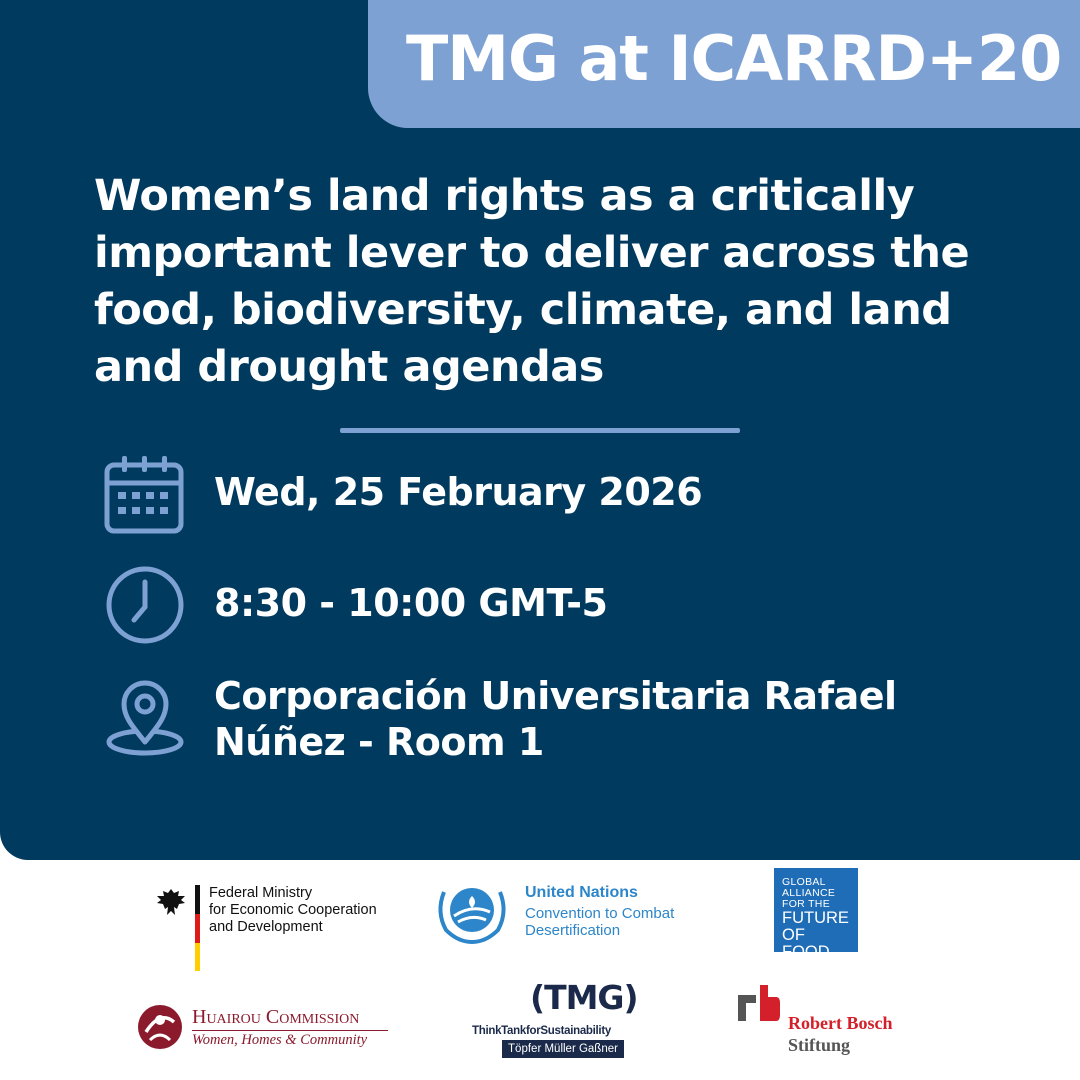 The image size is (1080, 1080). What do you see at coordinates (759, 1003) in the screenshot?
I see `rb-mark-icon` at bounding box center [759, 1003].